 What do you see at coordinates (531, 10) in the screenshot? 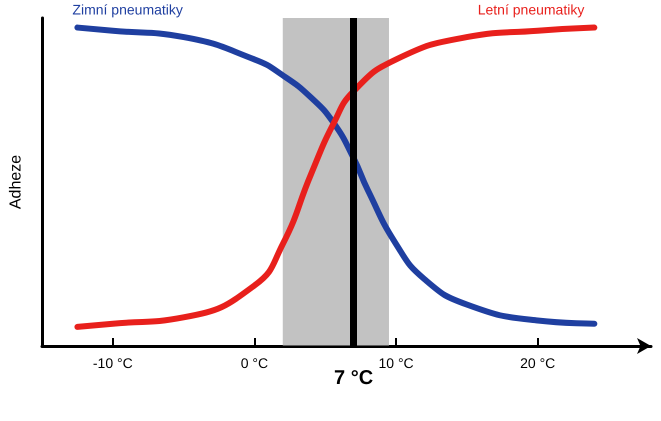
I see `series-label: Letní pneumatiky` at bounding box center [531, 10].